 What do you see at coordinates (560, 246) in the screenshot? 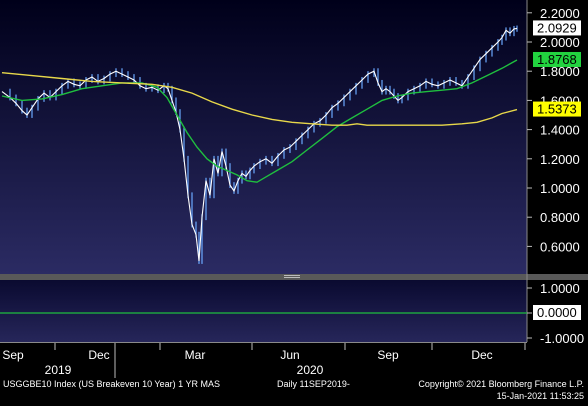
I see `y-tick-label: 0.6000` at bounding box center [560, 246].